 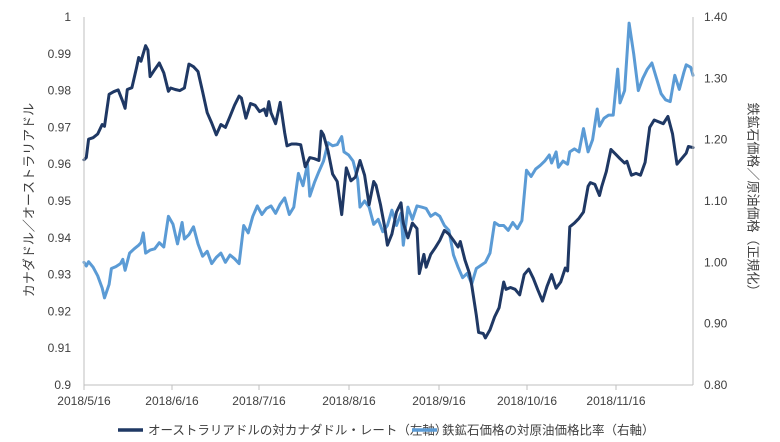 What do you see at coordinates (753, 199) in the screenshot?
I see `y-axis-right-title: 鉄鉱石価格／原油価格（正規化）` at bounding box center [753, 199].